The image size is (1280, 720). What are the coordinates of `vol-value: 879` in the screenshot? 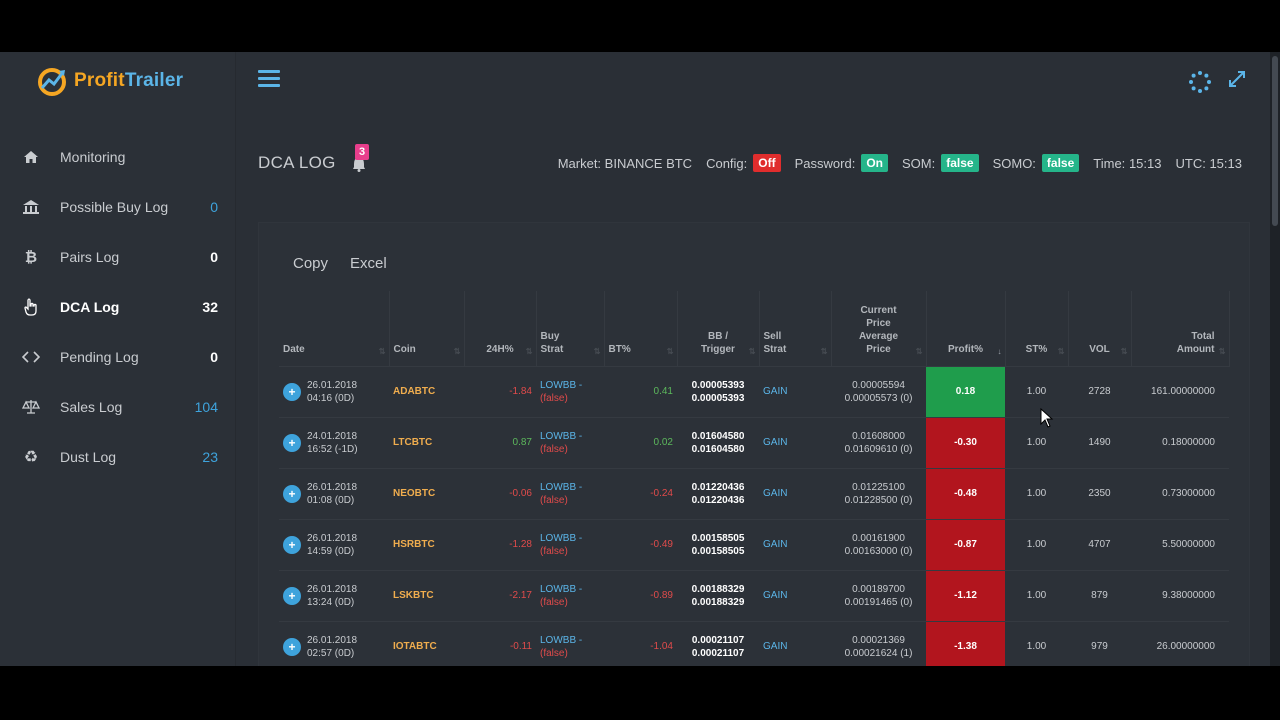 It's located at (1099, 595).